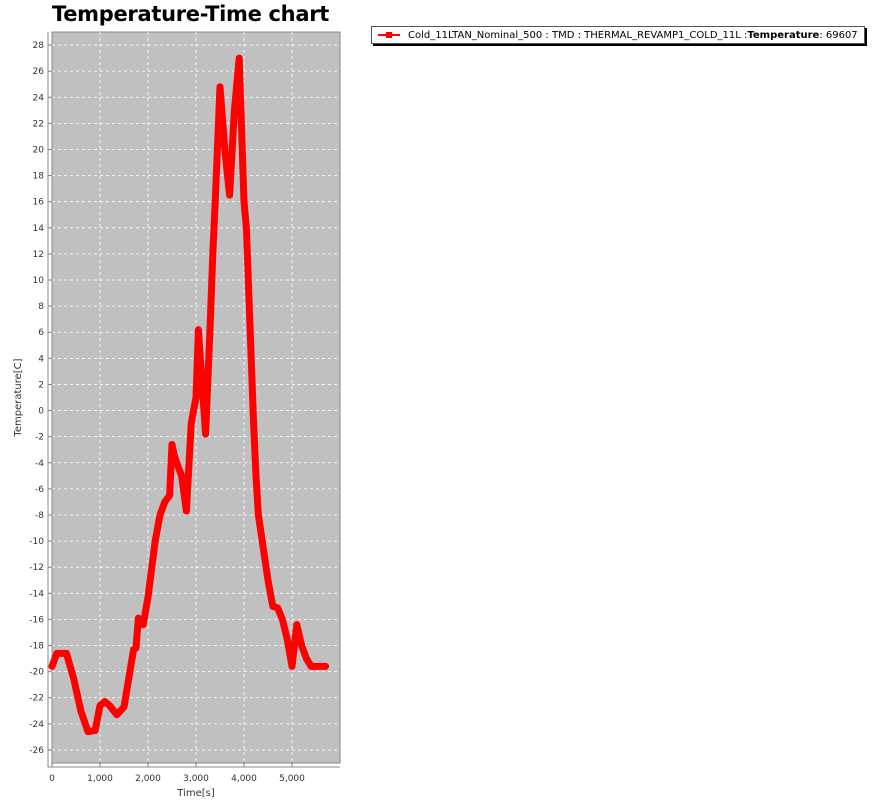  Describe the element at coordinates (292, 779) in the screenshot. I see `x-tick-label: 5,000` at that location.